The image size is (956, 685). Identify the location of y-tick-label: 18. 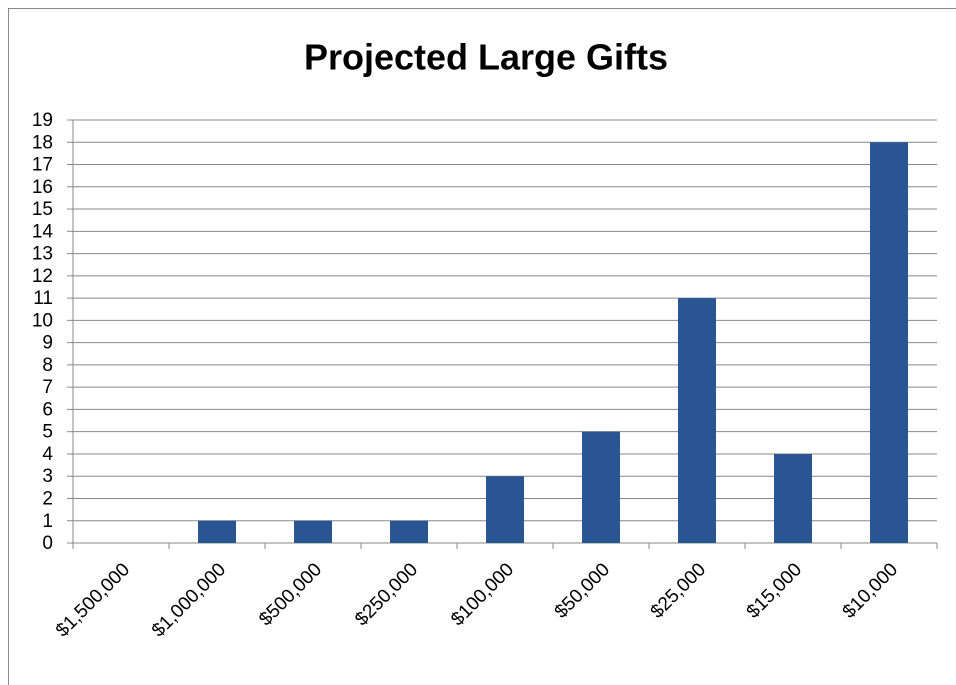
(42, 142).